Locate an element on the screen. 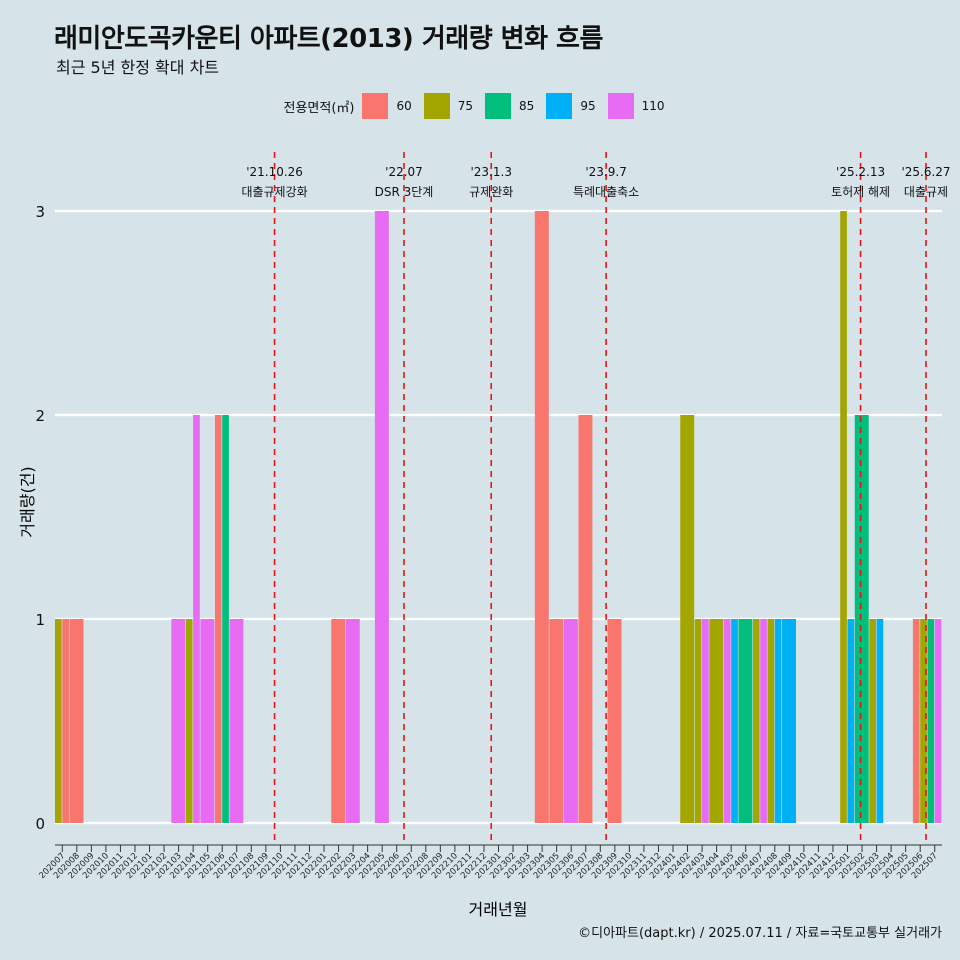 This screenshot has width=960, height=960. chart-subtitle: 최근 5년 한정 확대 차트 is located at coordinates (138, 67).